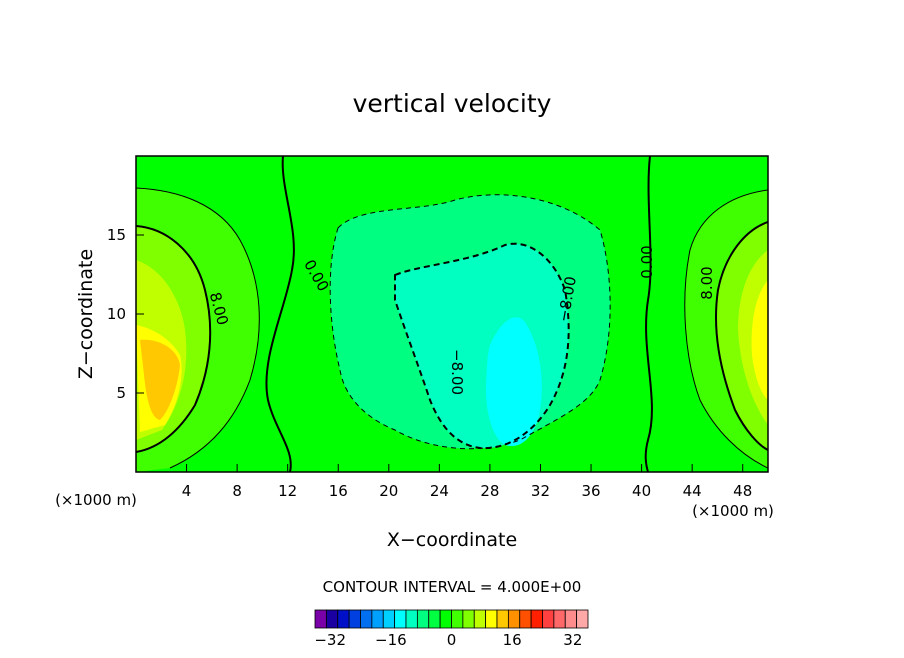  I want to click on contour-label-neg-center: −8.00, so click(457, 372).